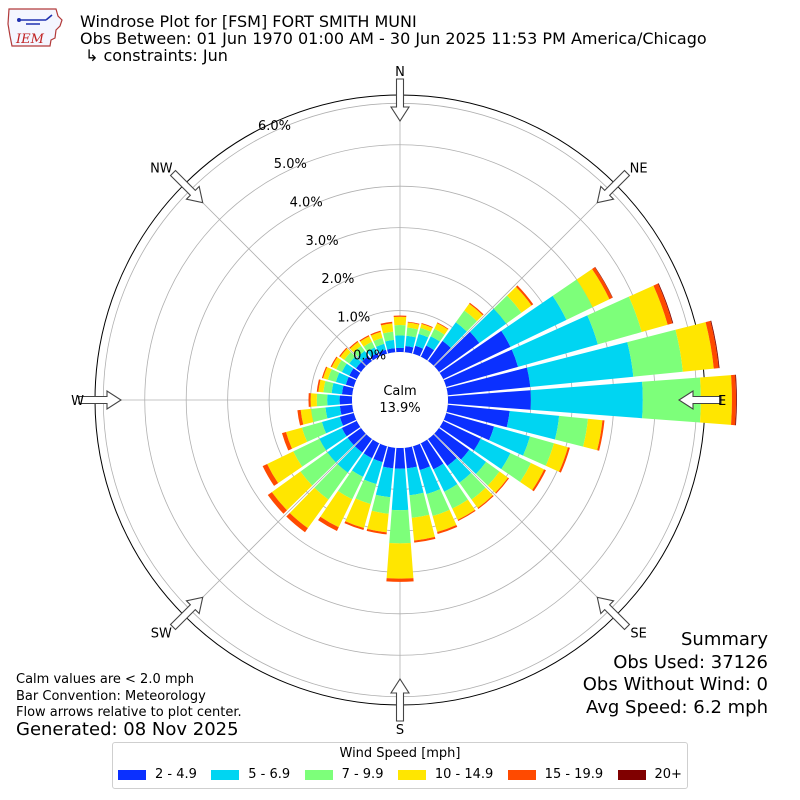 The height and width of the screenshot is (800, 800). I want to click on radial-tick-label: 0.0%, so click(369, 356).